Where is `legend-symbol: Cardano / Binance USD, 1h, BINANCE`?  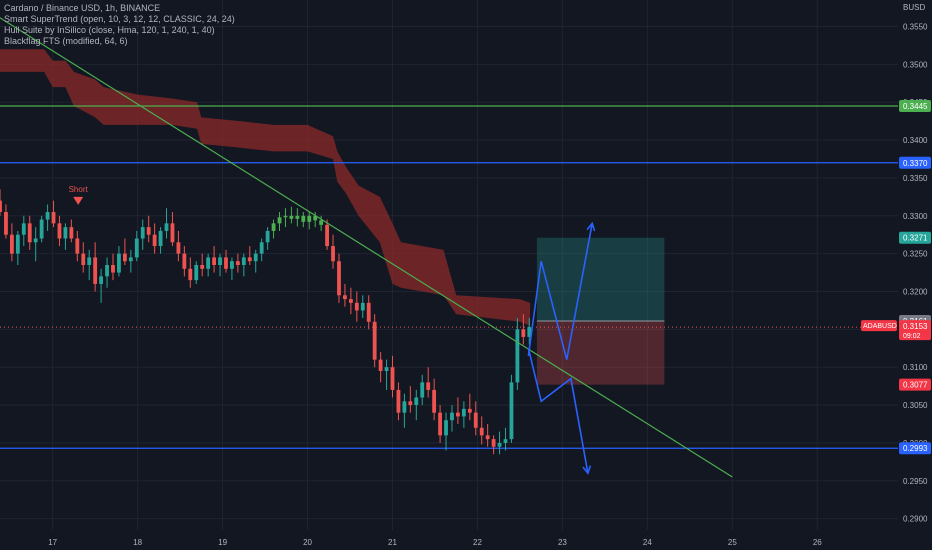
legend-symbol: Cardano / Binance USD, 1h, BINANCE is located at coordinates (82, 8).